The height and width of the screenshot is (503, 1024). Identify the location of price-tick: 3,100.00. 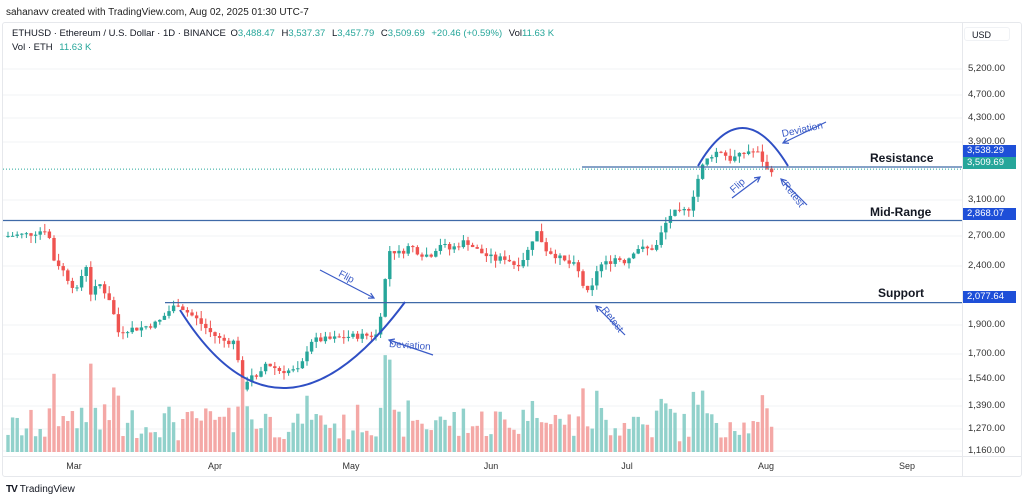
(986, 199).